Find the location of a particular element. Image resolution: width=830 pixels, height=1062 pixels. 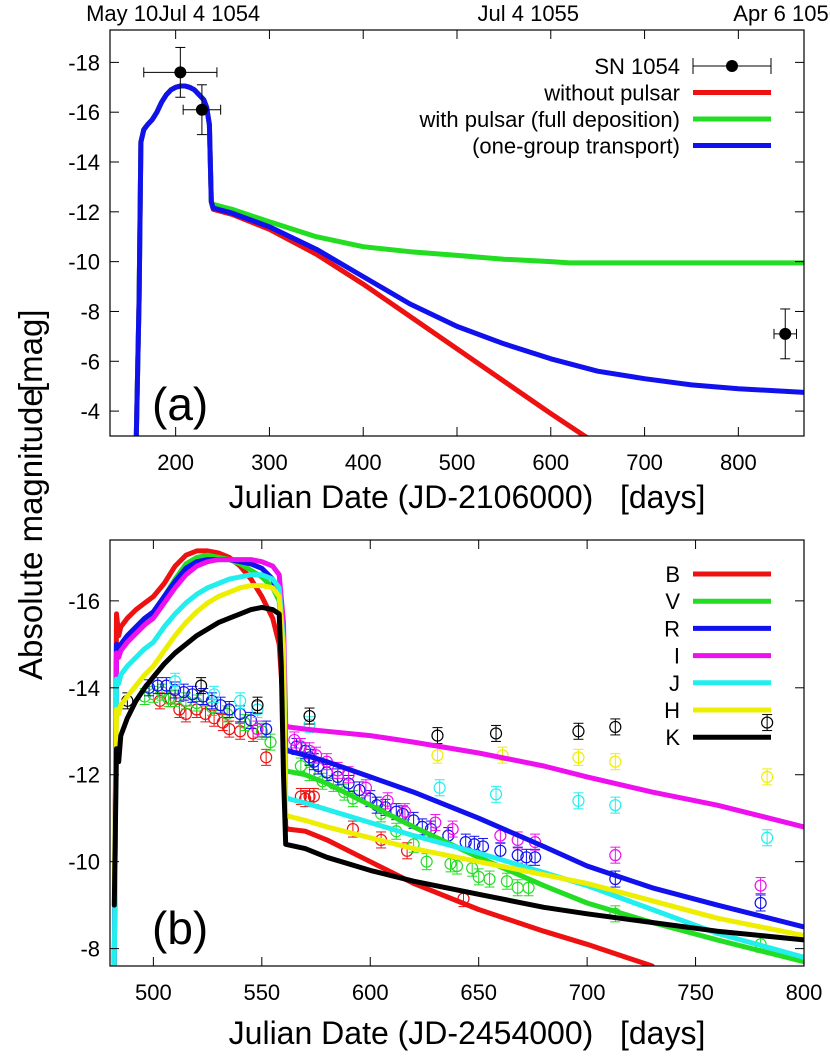

panel-b-xlabel: Julian Date (JD-2454000) [days] is located at coordinates (467, 1033).